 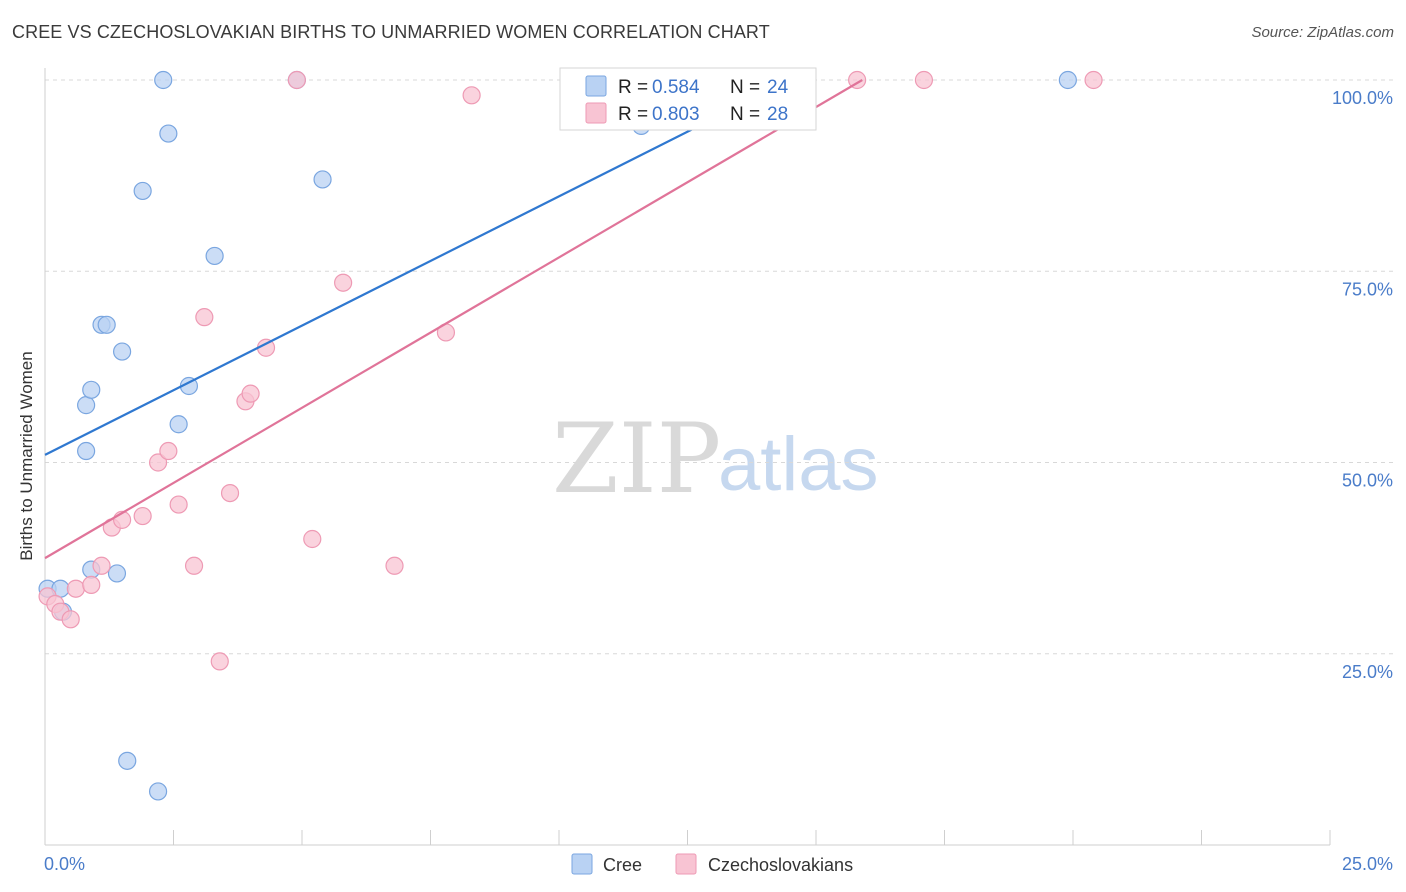 I want to click on watermark-atlas: atlas, so click(x=798, y=464).